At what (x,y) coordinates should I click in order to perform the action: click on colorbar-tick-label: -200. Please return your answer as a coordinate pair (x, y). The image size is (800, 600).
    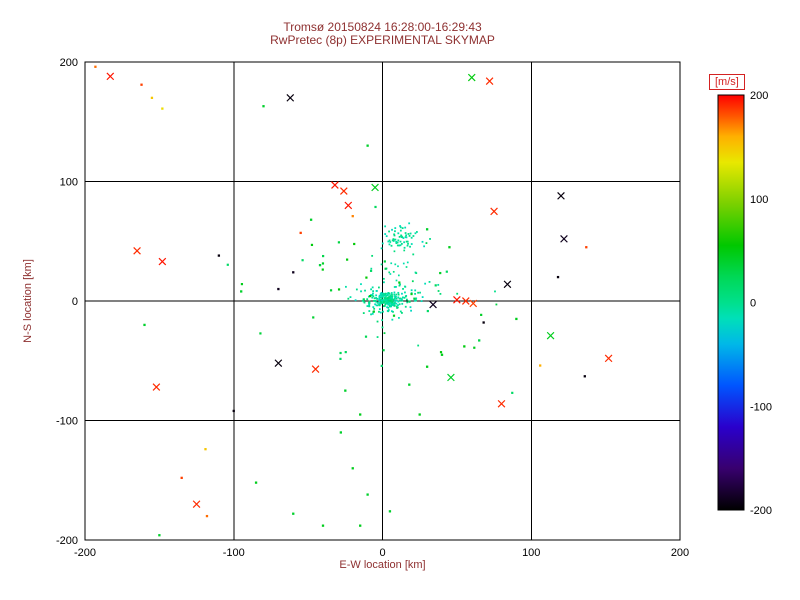
    Looking at the image, I should click on (761, 511).